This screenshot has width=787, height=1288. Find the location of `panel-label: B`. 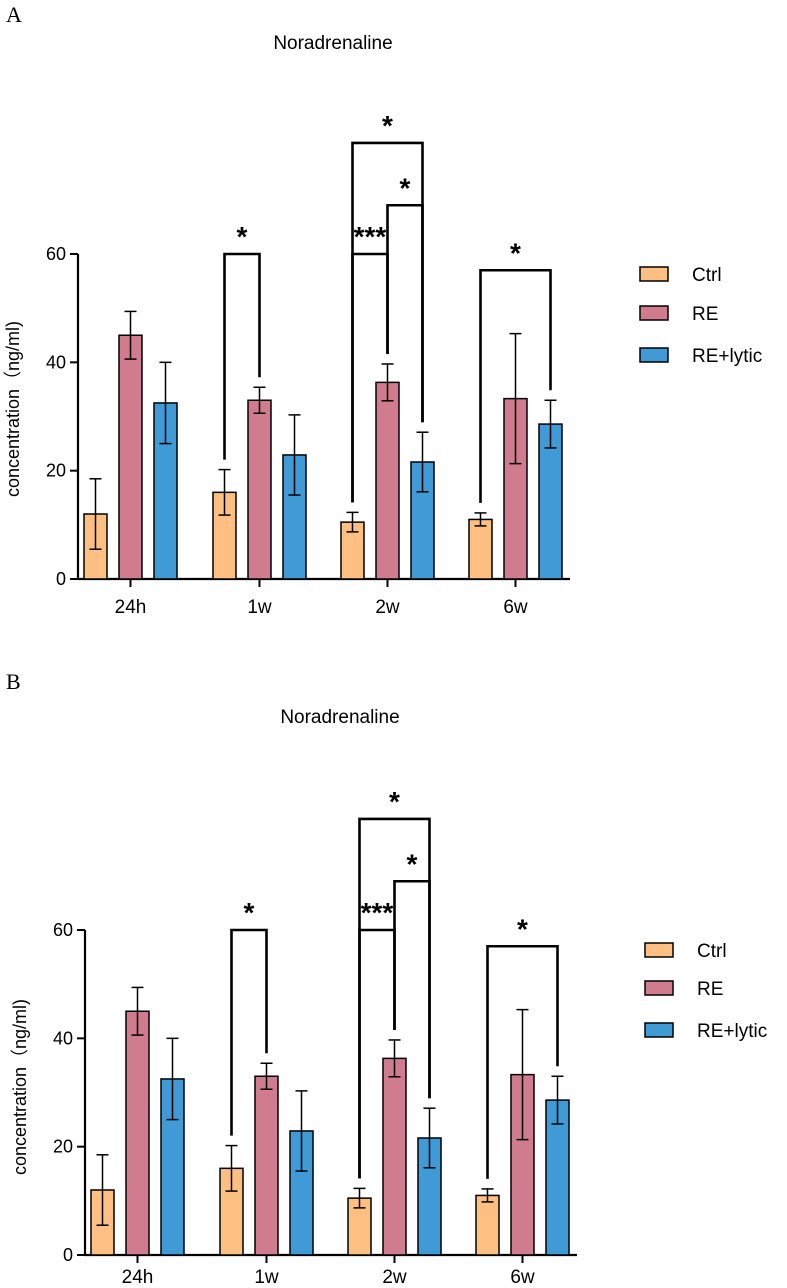

panel-label: B is located at coordinates (13, 681).